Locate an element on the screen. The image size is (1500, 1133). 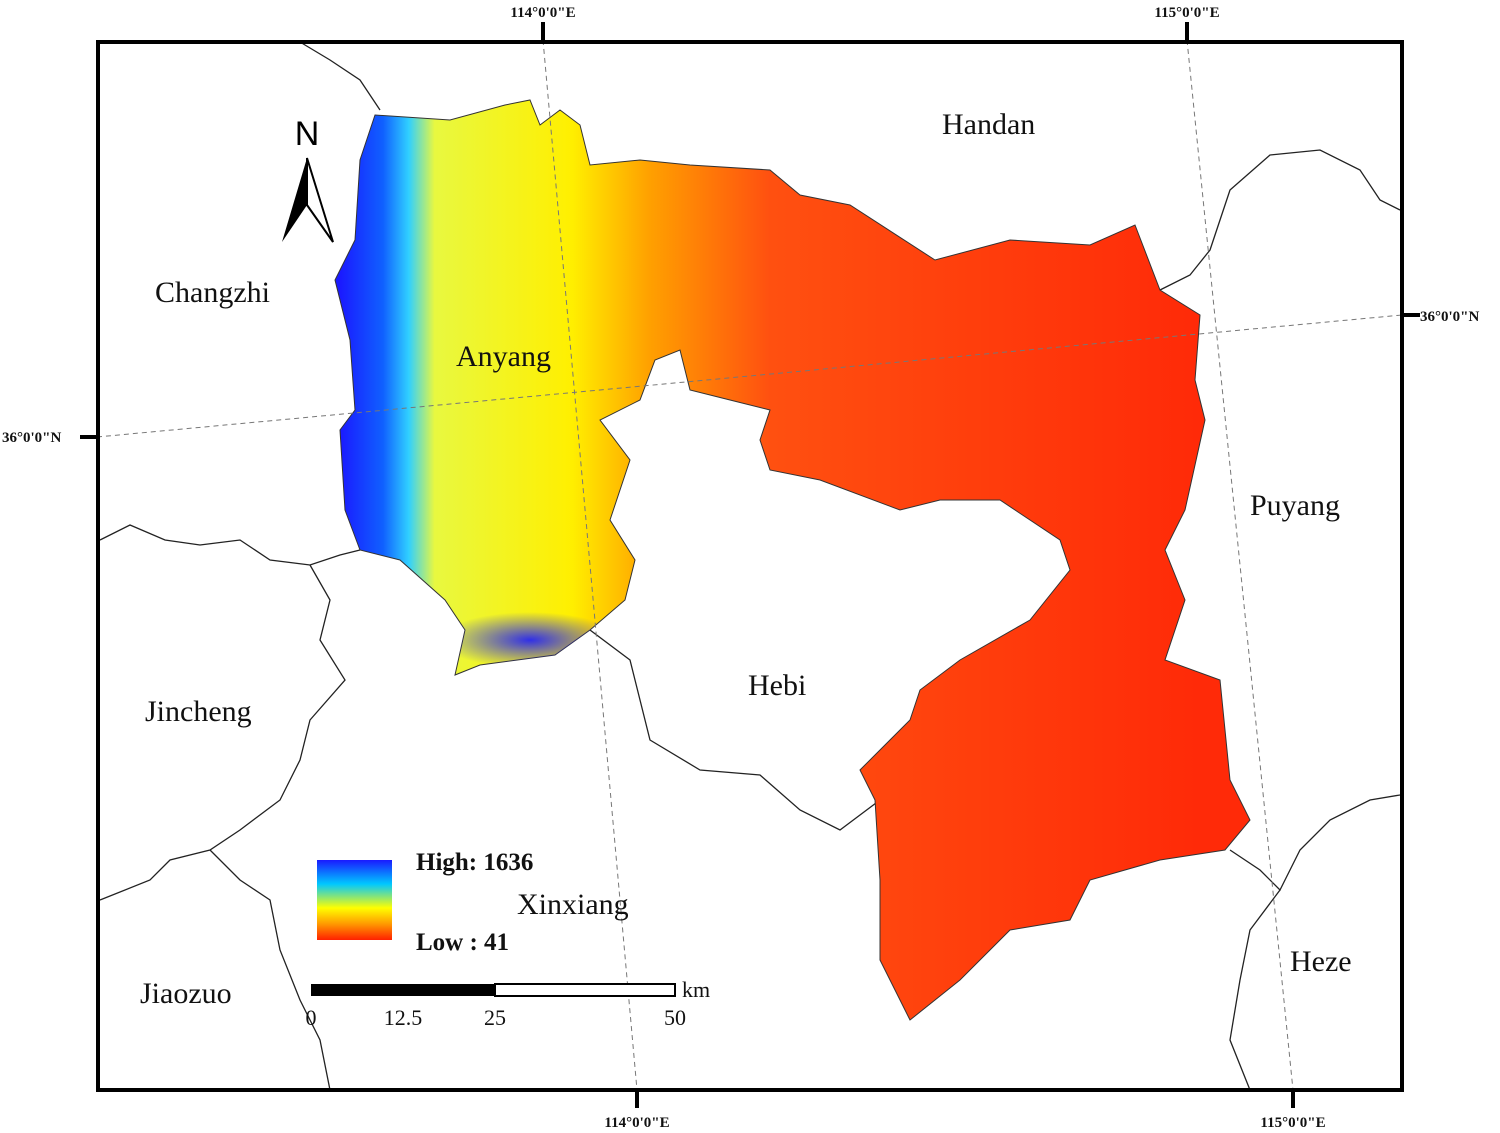
legend-low-label: Low : 41 is located at coordinates (462, 942).